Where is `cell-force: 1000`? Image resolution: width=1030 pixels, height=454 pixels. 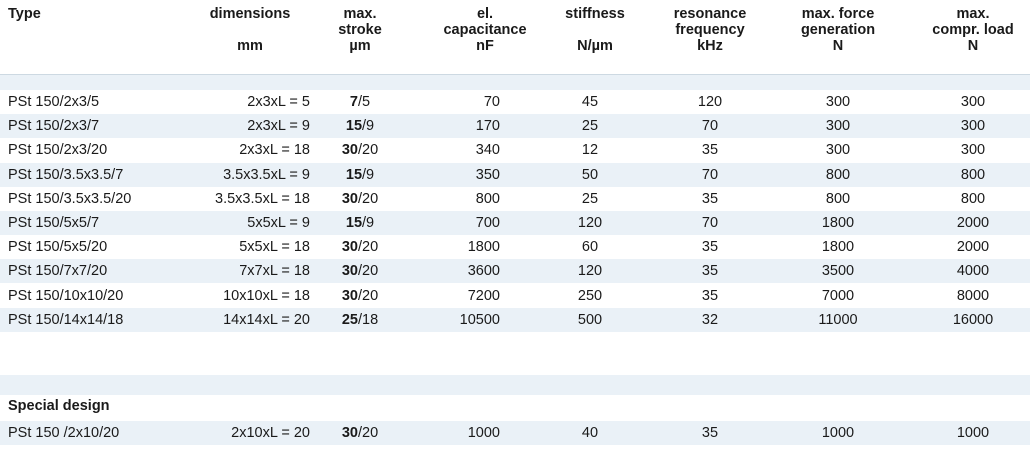
cell-force: 1000 is located at coordinates (838, 433).